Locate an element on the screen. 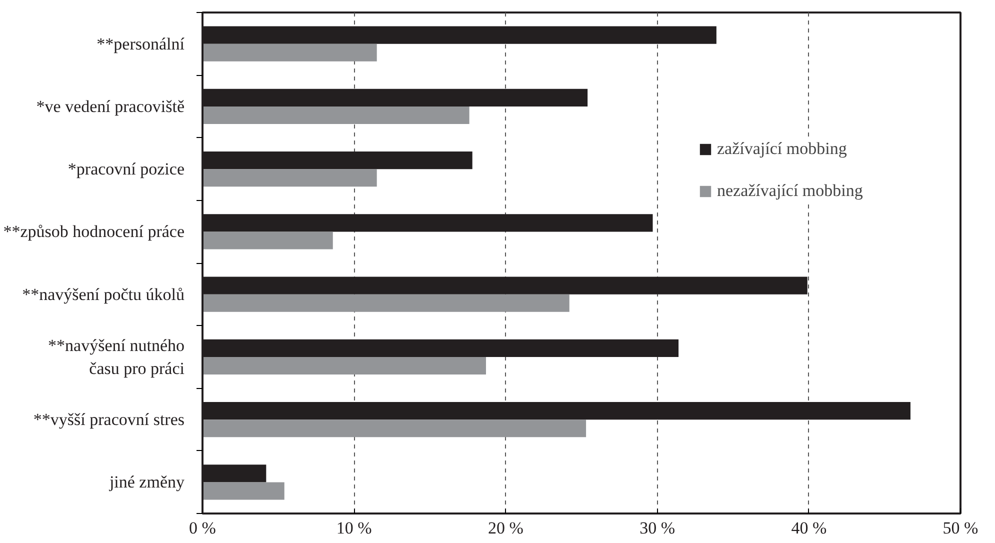 The width and height of the screenshot is (995, 543). y-tick-label: **vyšší pracovní stres is located at coordinates (109, 420).